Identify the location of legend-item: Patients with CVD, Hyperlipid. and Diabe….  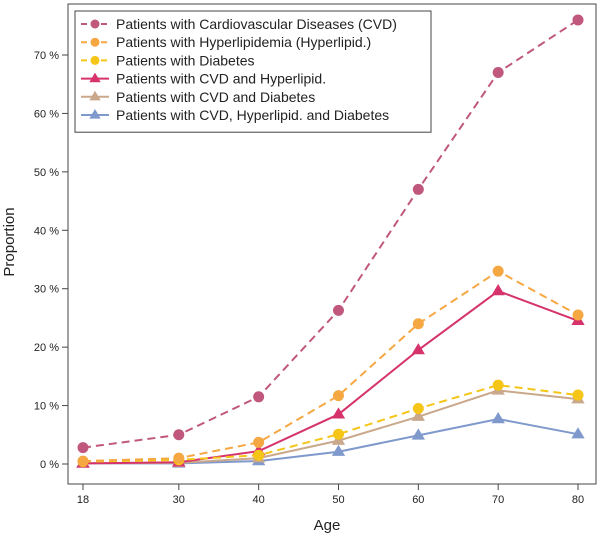
(235, 115).